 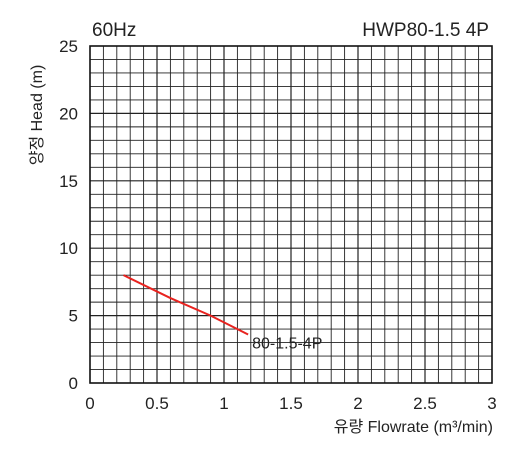 What do you see at coordinates (73, 383) in the screenshot?
I see `y-tick-label: 0` at bounding box center [73, 383].